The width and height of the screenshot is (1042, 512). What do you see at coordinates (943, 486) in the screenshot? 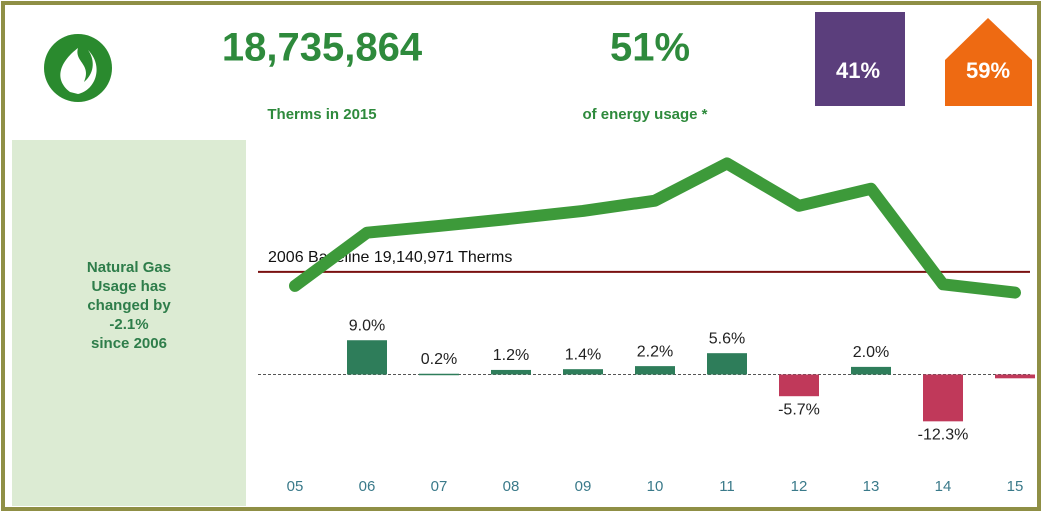
I see `x-tick-label: 14` at bounding box center [943, 486].